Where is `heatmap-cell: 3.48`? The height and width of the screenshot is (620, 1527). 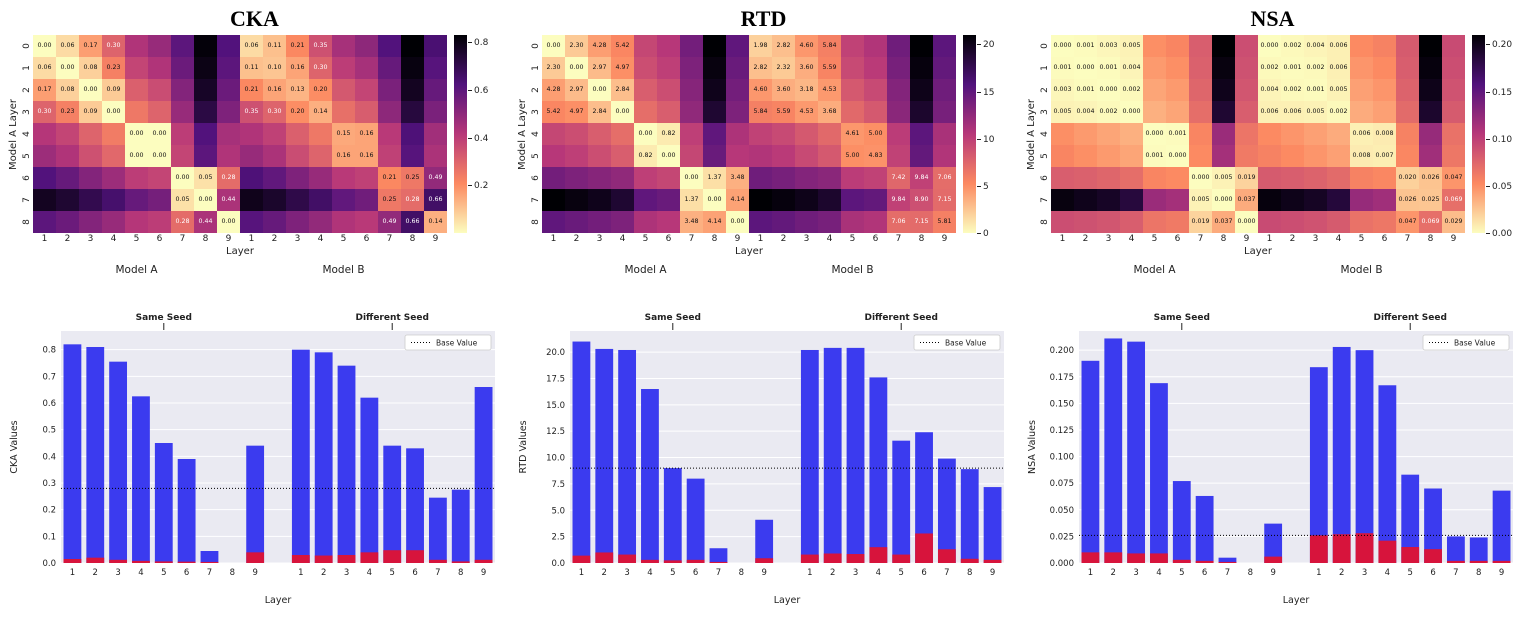
heatmap-cell: 3.48 is located at coordinates (737, 178).